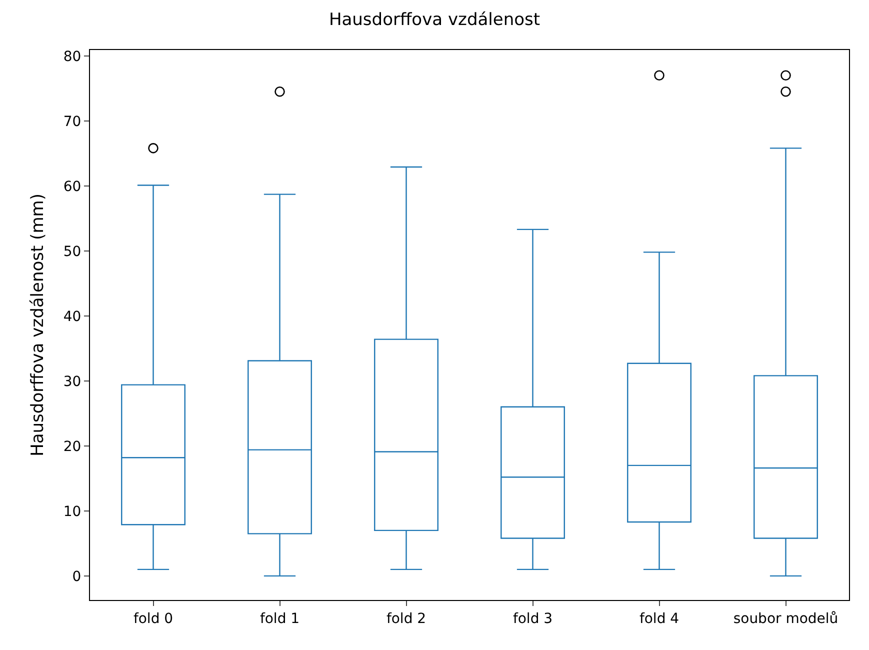  Describe the element at coordinates (38, 325) in the screenshot. I see `y-axis-title: Hausdorffova vzdálenost (mm)` at that location.